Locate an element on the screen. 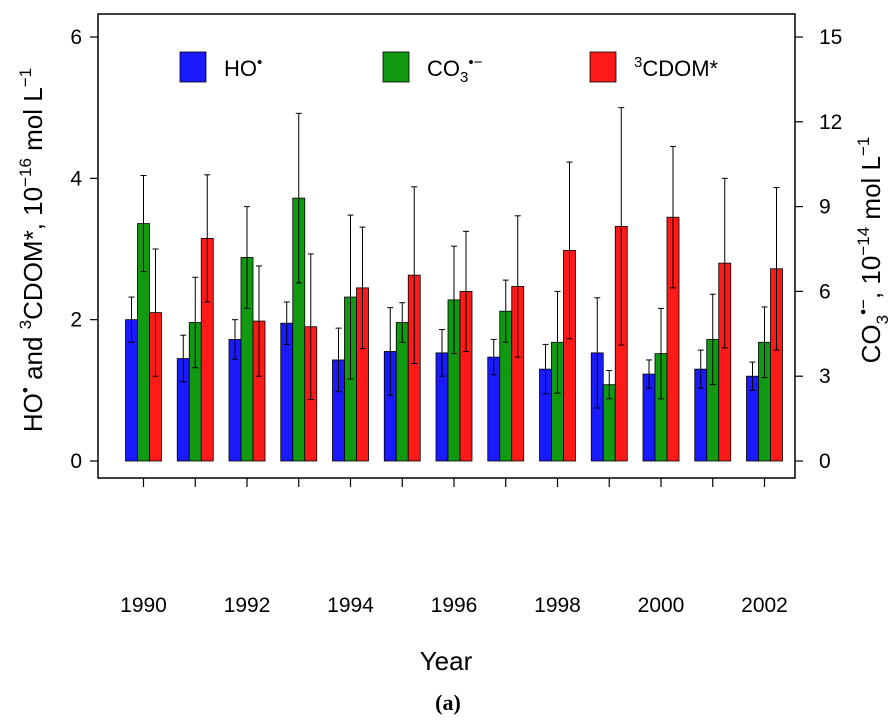 The image size is (896, 720). y-right-tick-label: 3 is located at coordinates (825, 376).